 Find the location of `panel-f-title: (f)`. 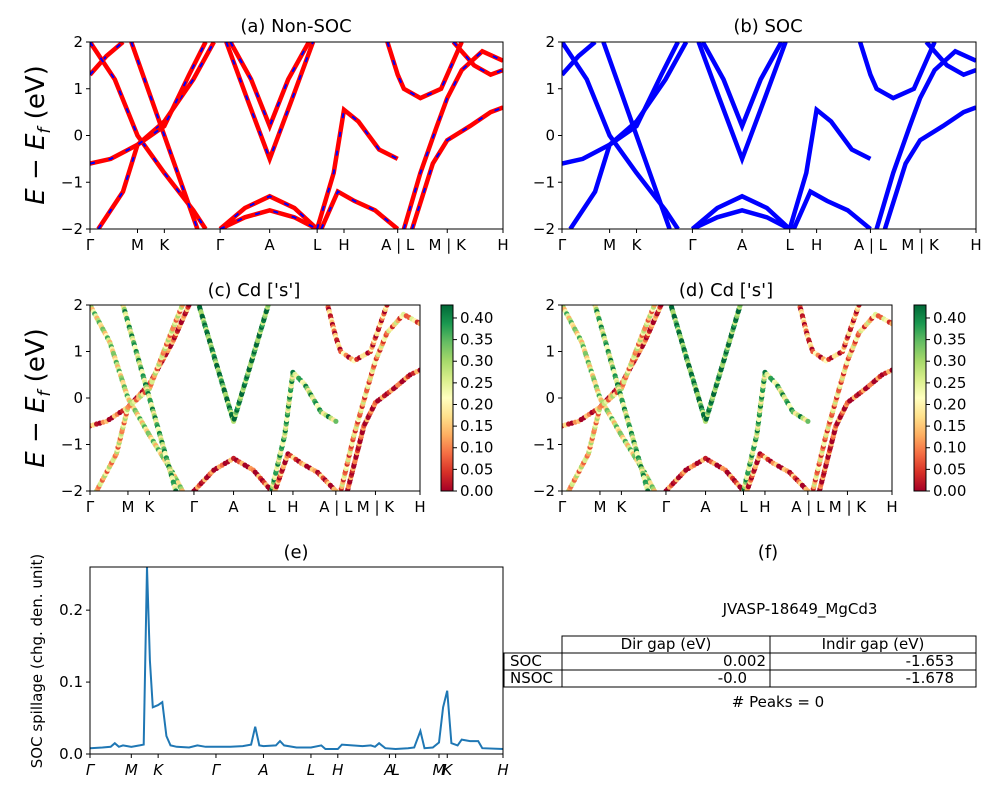

panel-f-title: (f) is located at coordinates (768, 552).